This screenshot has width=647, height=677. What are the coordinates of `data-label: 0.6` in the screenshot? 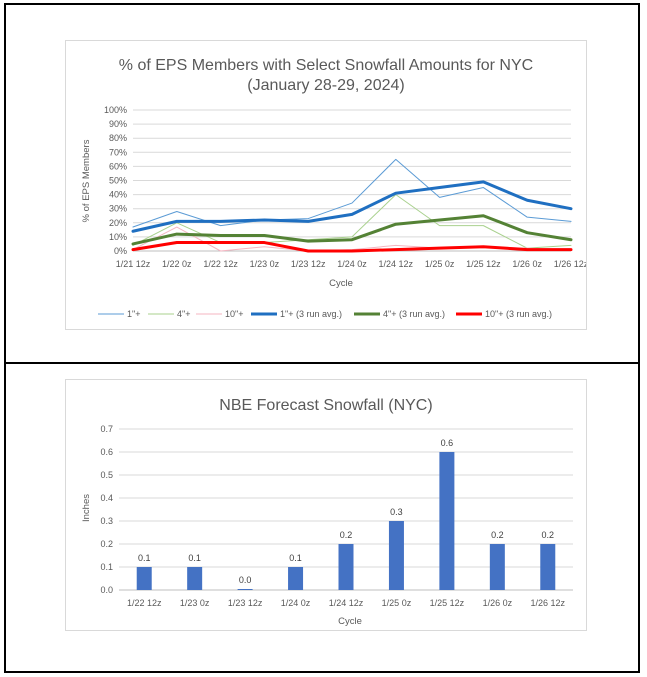 It's located at (447, 443).